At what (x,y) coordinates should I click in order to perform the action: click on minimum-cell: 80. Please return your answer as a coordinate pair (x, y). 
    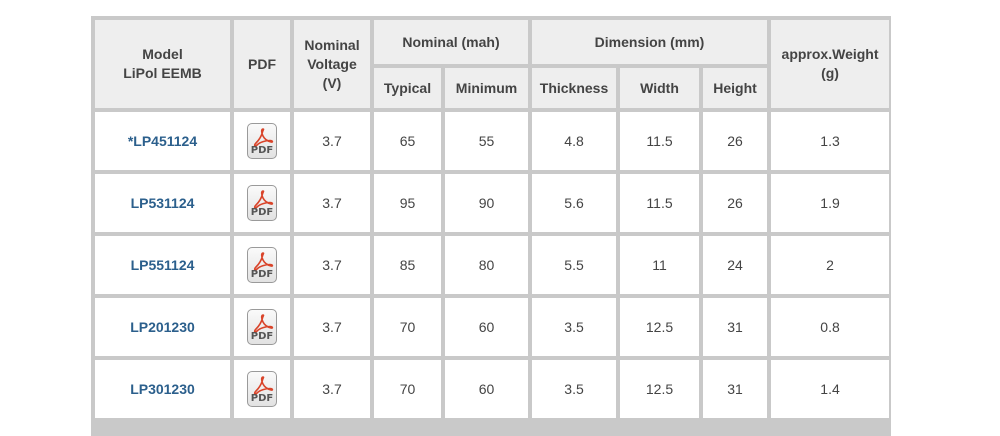
    Looking at the image, I should click on (487, 265).